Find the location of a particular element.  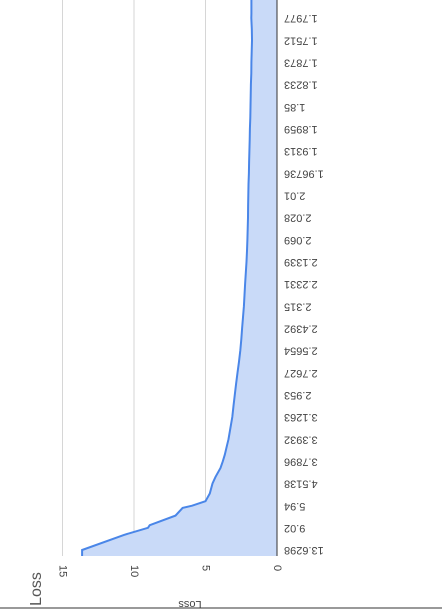

category-label: 13.6298 is located at coordinates (304, 550).